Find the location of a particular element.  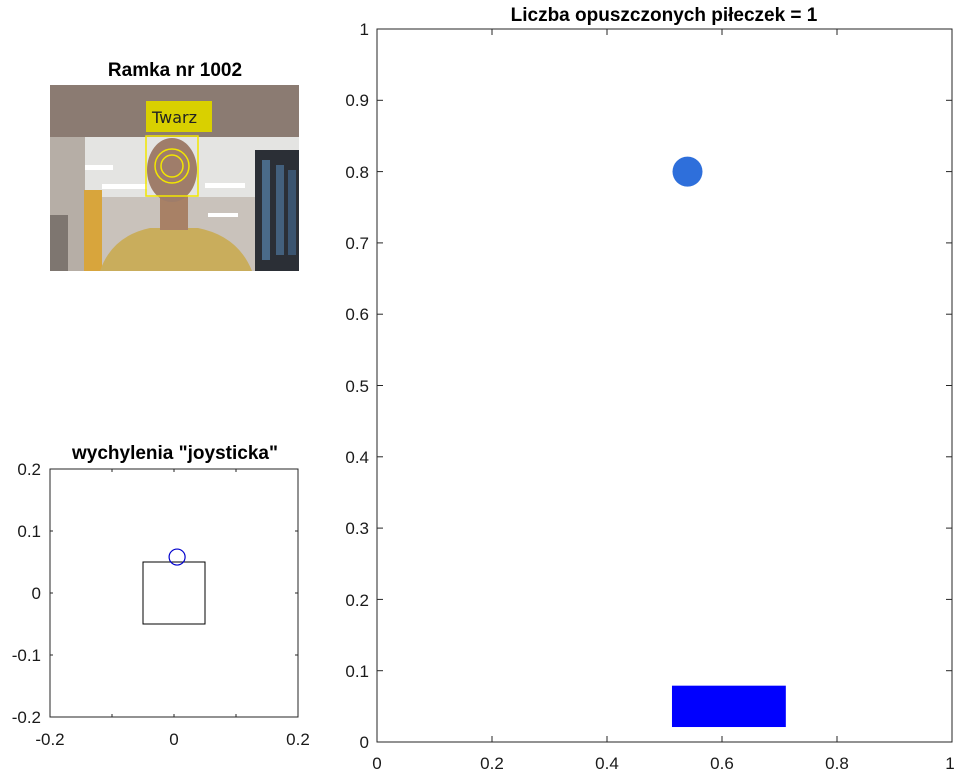

face-ring-outer is located at coordinates (172, 166).